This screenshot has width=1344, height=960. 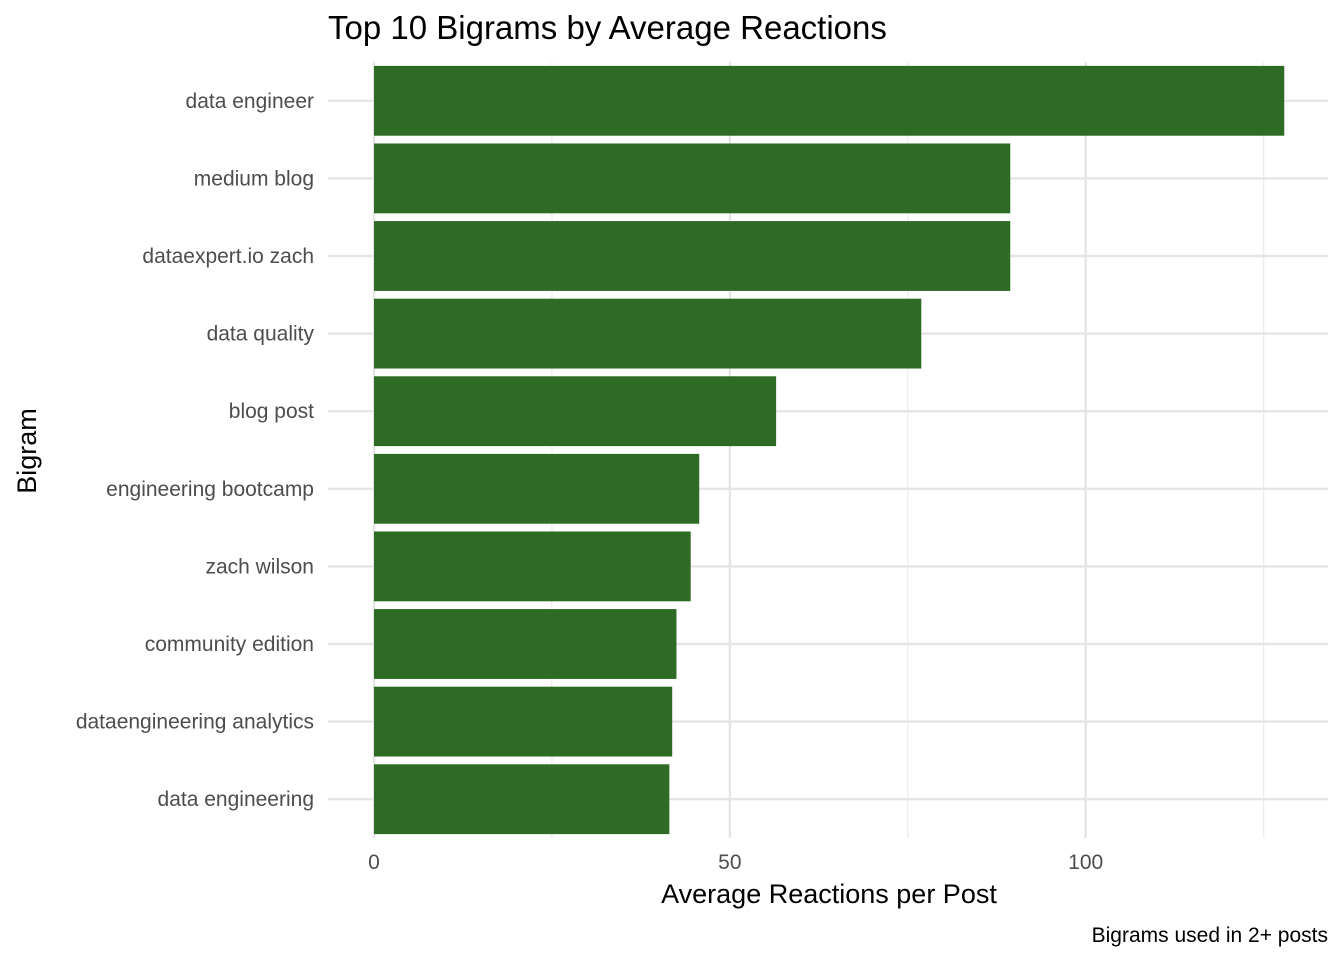 What do you see at coordinates (250, 101) in the screenshot?
I see `y-tick-label: data engineer` at bounding box center [250, 101].